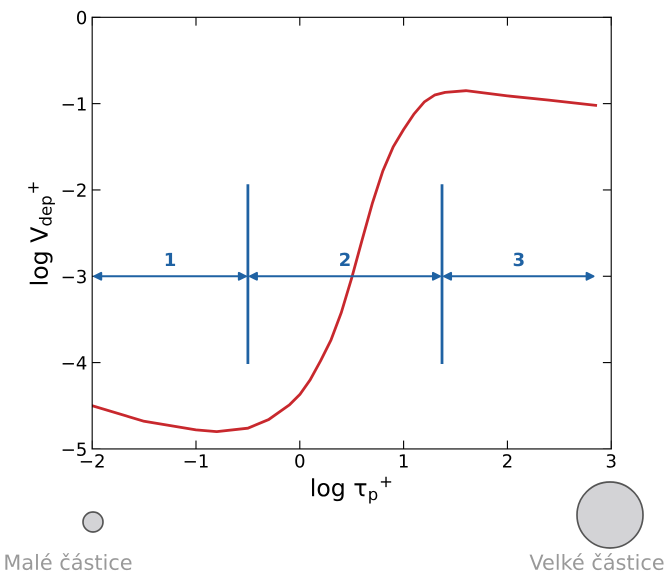 This screenshot has width=668, height=577. Describe the element at coordinates (345, 259) in the screenshot. I see `annotation: 2` at that location.